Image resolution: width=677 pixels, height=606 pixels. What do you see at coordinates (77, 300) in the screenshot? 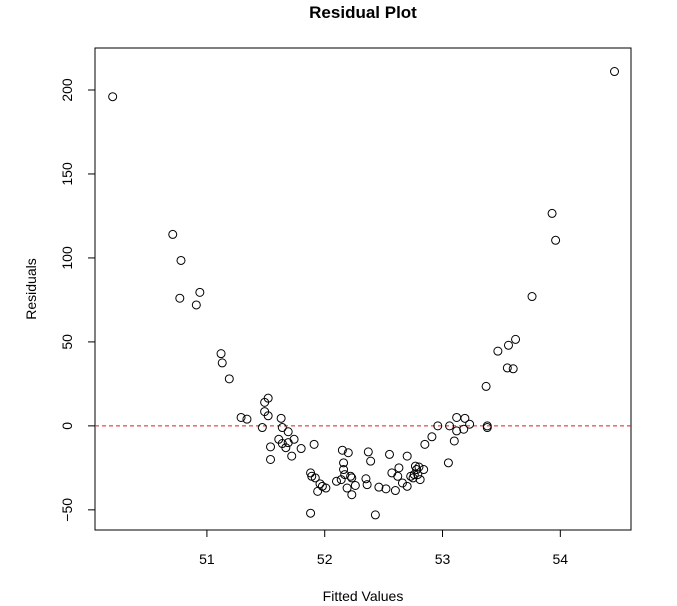
I see `y-axis: −50 0 50 100 150 200` at bounding box center [77, 300].